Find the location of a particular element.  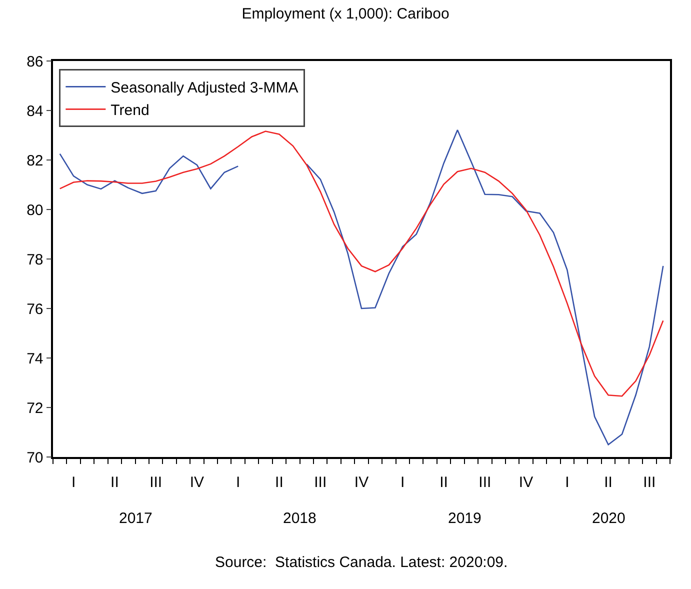

y-tick-label: 76 is located at coordinates (35, 309).